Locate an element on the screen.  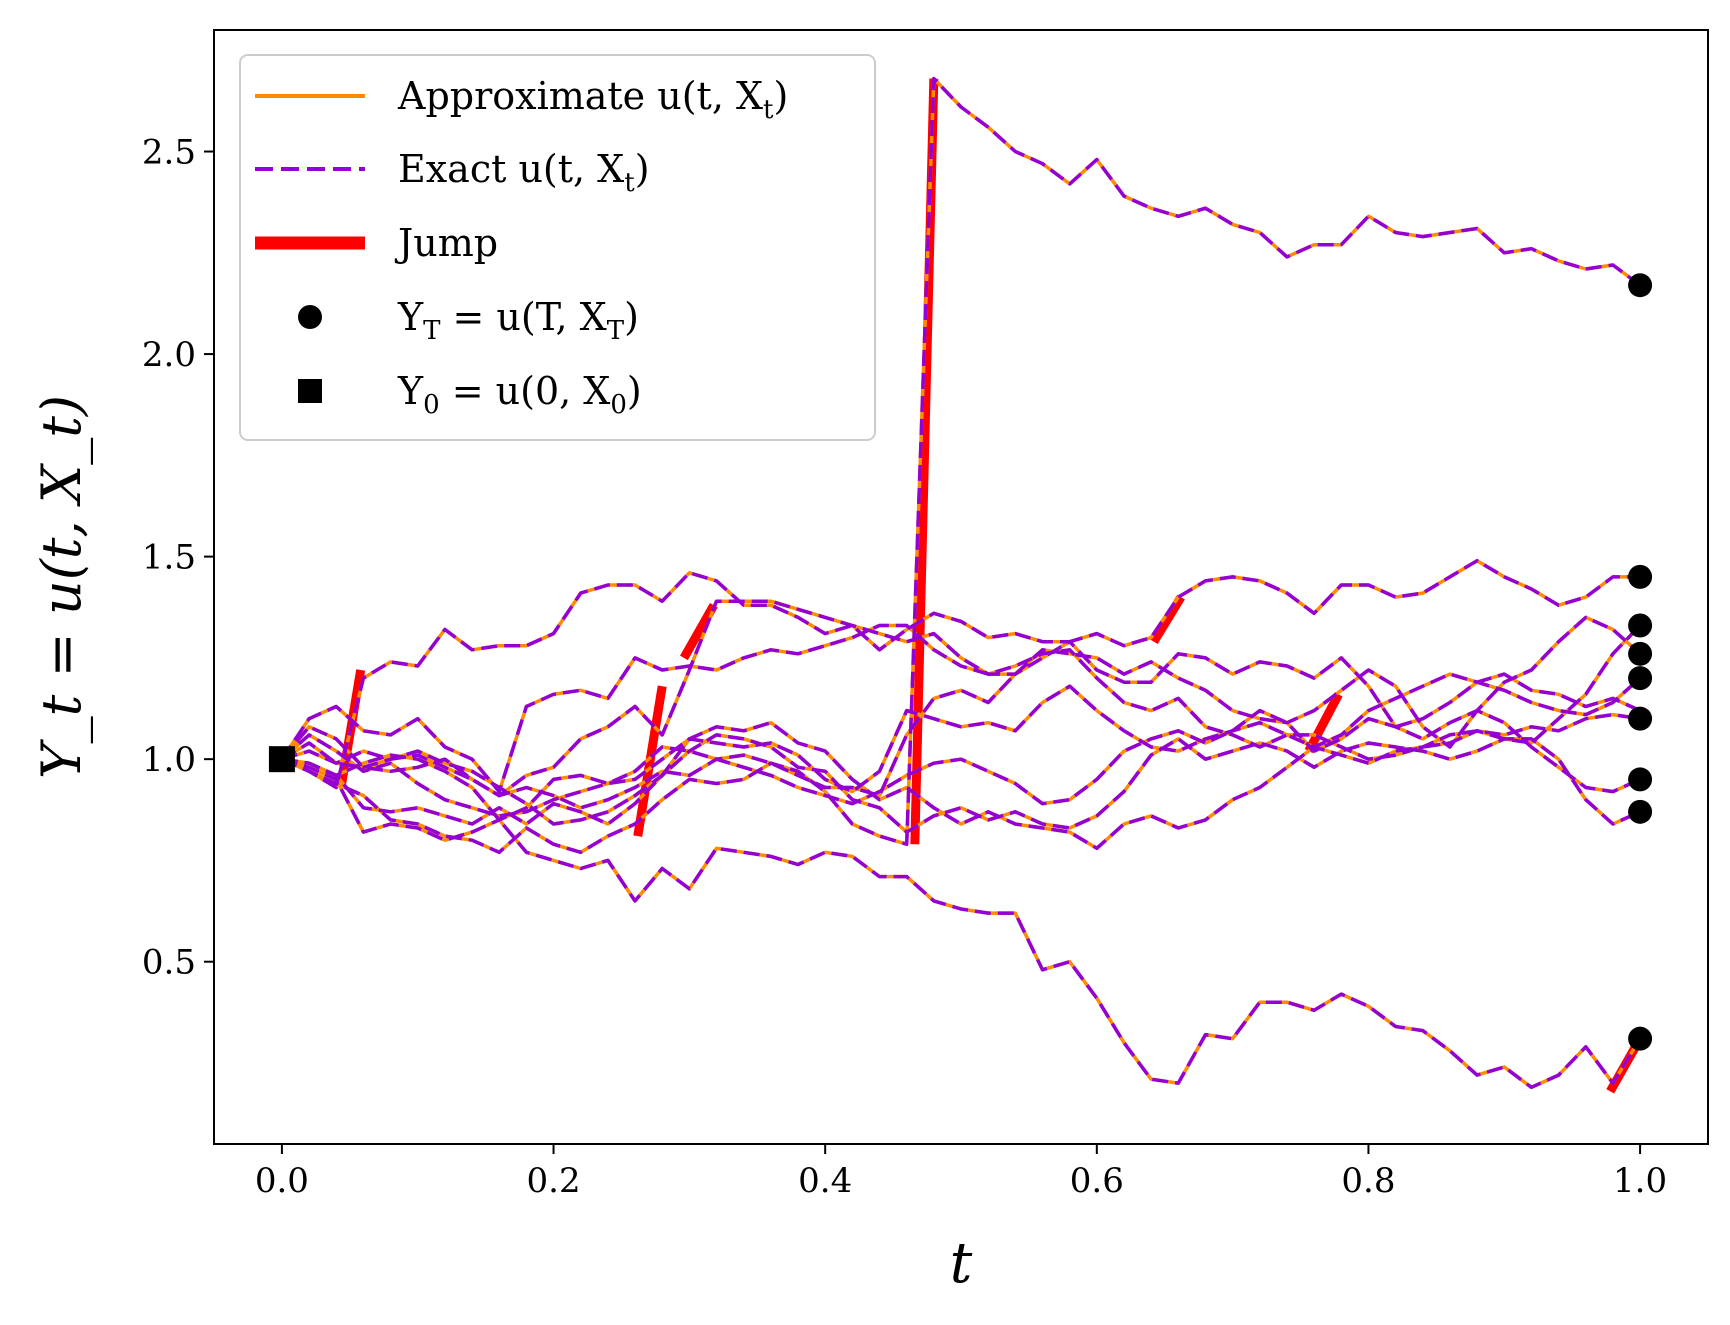
exact-line-path-d is located at coordinates (961, 712).